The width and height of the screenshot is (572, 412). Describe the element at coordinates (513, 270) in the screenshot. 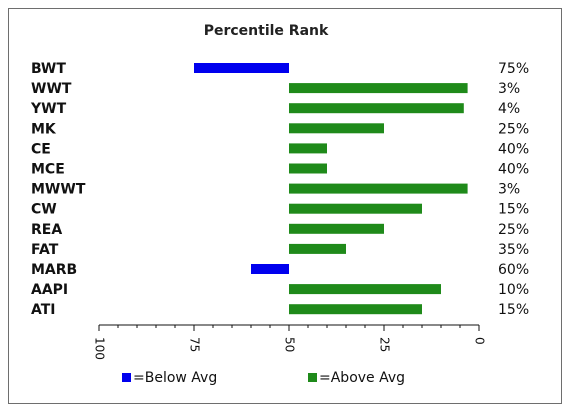

I see `value-label: 60%` at that location.